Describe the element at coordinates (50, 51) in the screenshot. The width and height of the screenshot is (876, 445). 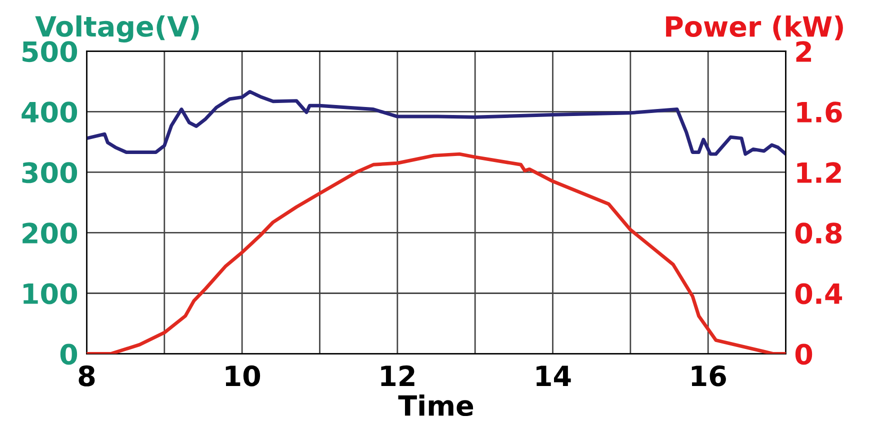
I see `y-tick-label: 500` at that location.